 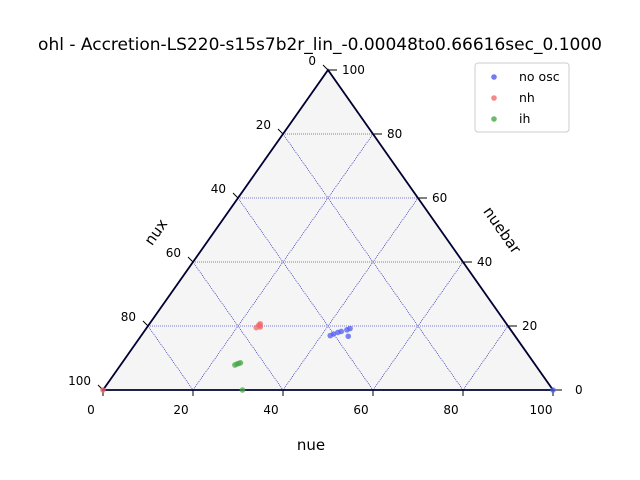 What do you see at coordinates (156, 231) in the screenshot?
I see `left-axis-label: nux` at bounding box center [156, 231].